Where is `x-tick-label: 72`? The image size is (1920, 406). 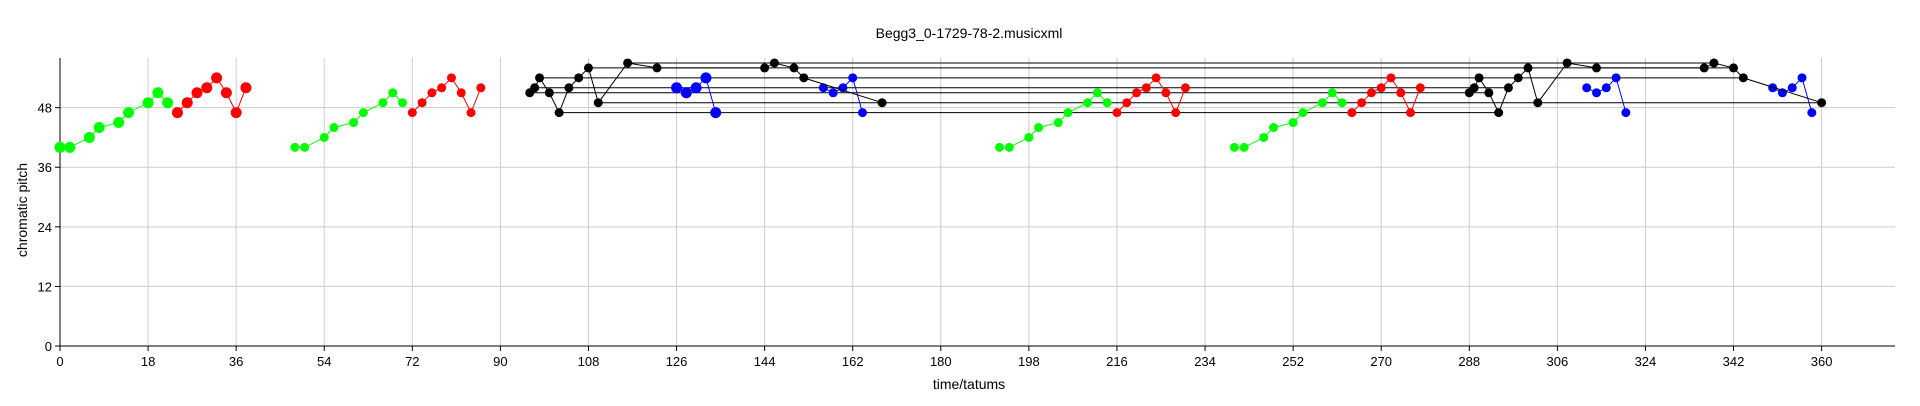
x-tick-label: 72 is located at coordinates (412, 361).